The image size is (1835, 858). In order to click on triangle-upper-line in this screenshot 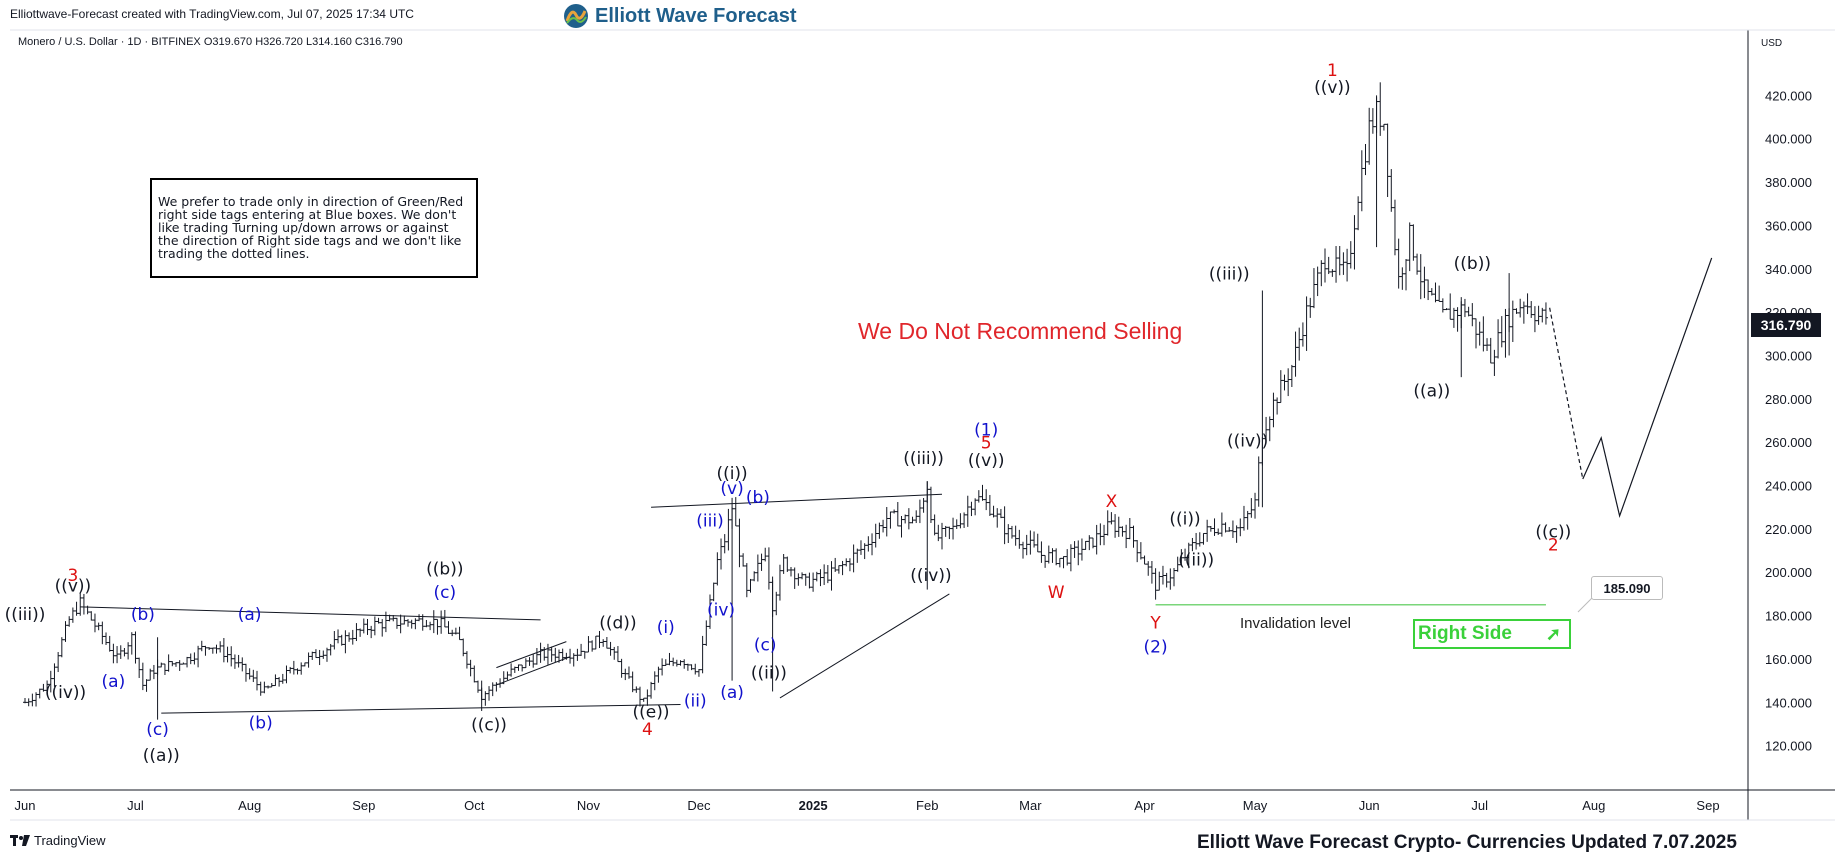, I will do `click(310, 613)`.